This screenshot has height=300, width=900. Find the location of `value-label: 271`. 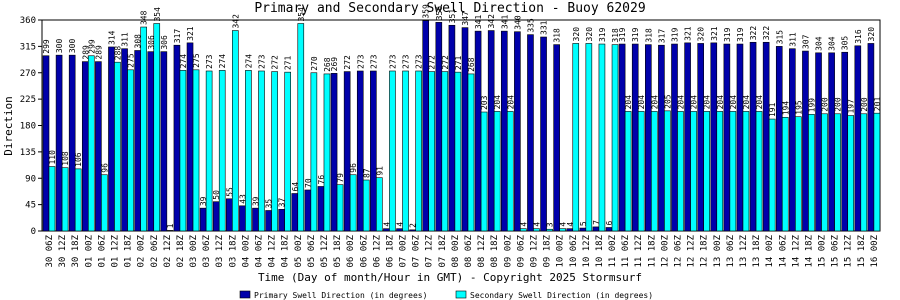

value-label: 271 is located at coordinates (458, 63).